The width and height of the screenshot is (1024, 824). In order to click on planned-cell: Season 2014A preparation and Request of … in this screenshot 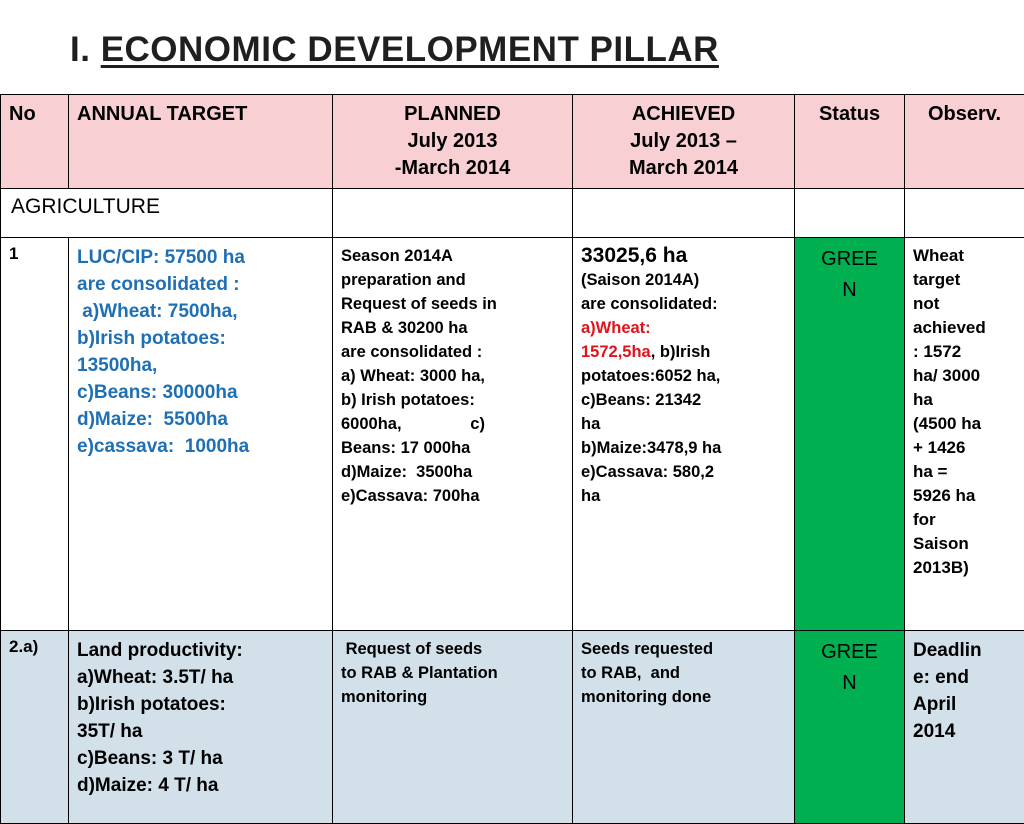, I will do `click(453, 434)`.